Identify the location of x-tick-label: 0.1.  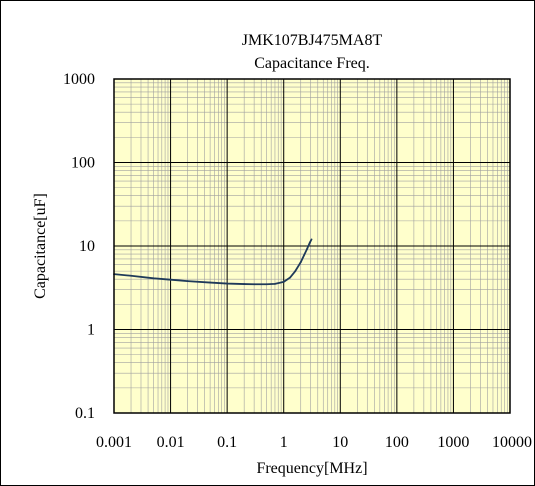
(227, 442).